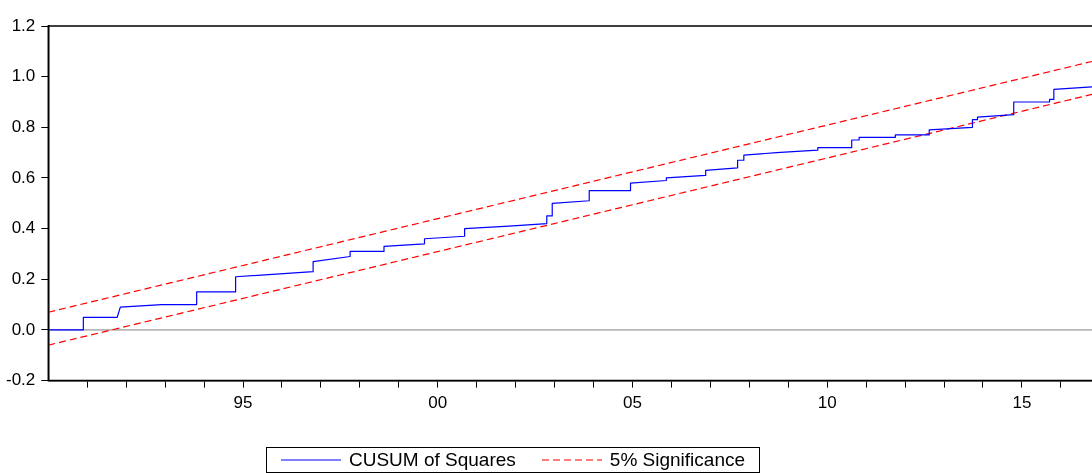 The image size is (1092, 473). I want to click on y-tick-label: 0.6, so click(23, 177).